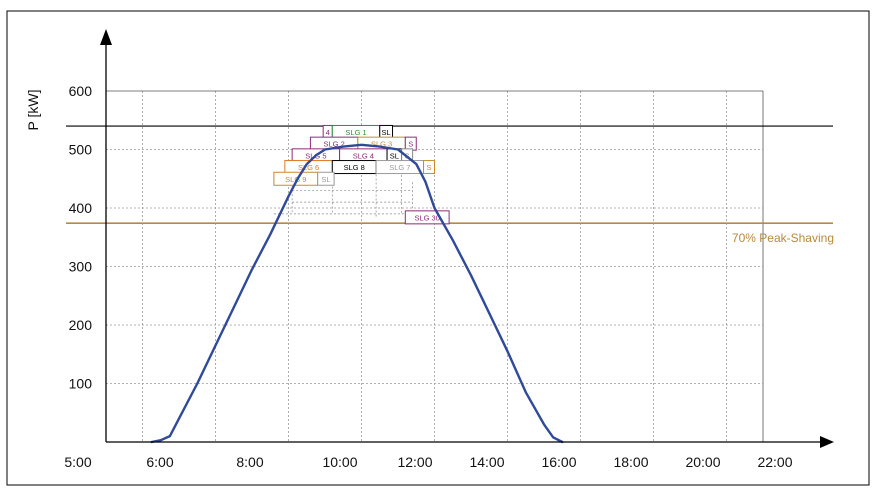  I want to click on y-tick-label: 400, so click(81, 208).